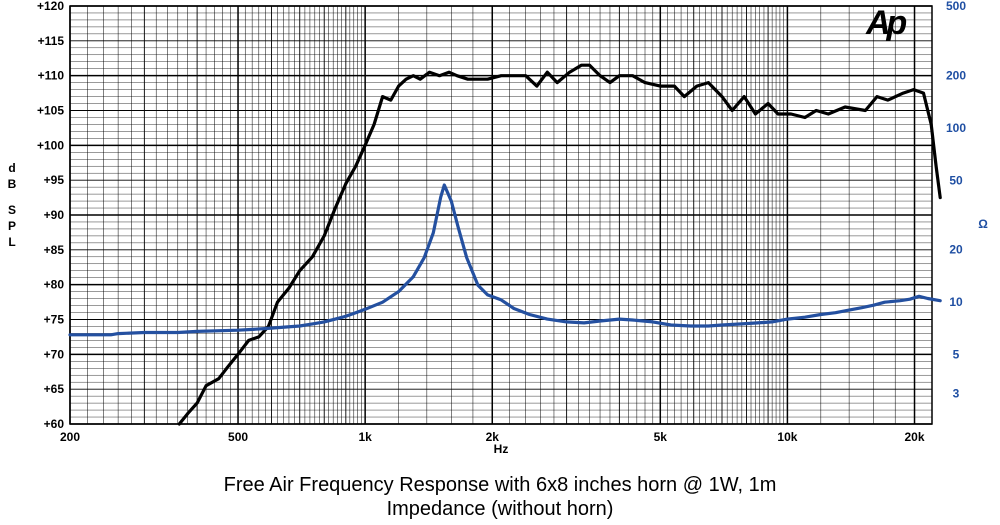 This screenshot has width=1000, height=525. What do you see at coordinates (11, 242) in the screenshot?
I see `y-axis-label-char: L` at bounding box center [11, 242].